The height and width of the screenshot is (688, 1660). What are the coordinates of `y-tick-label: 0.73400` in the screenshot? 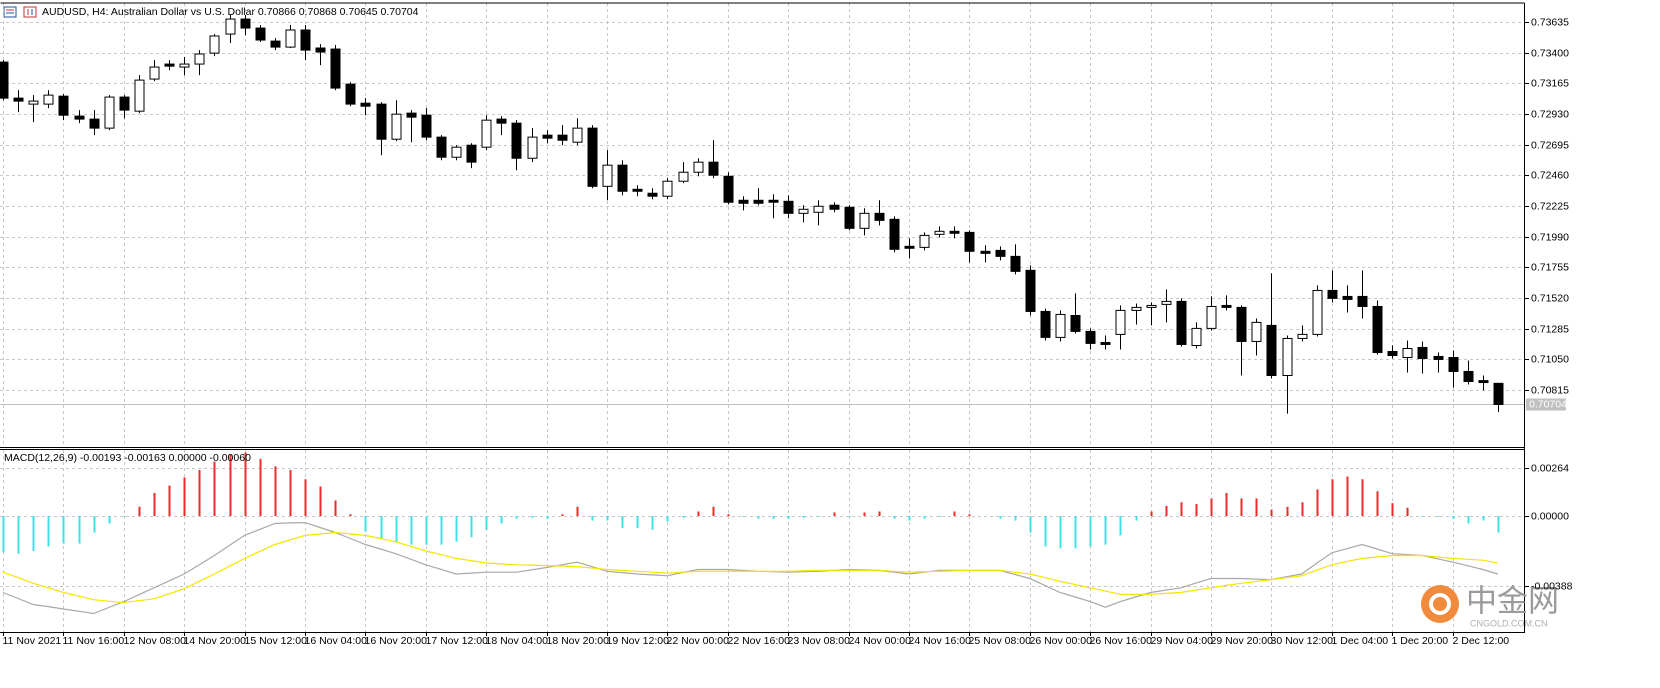 It's located at (1550, 53).